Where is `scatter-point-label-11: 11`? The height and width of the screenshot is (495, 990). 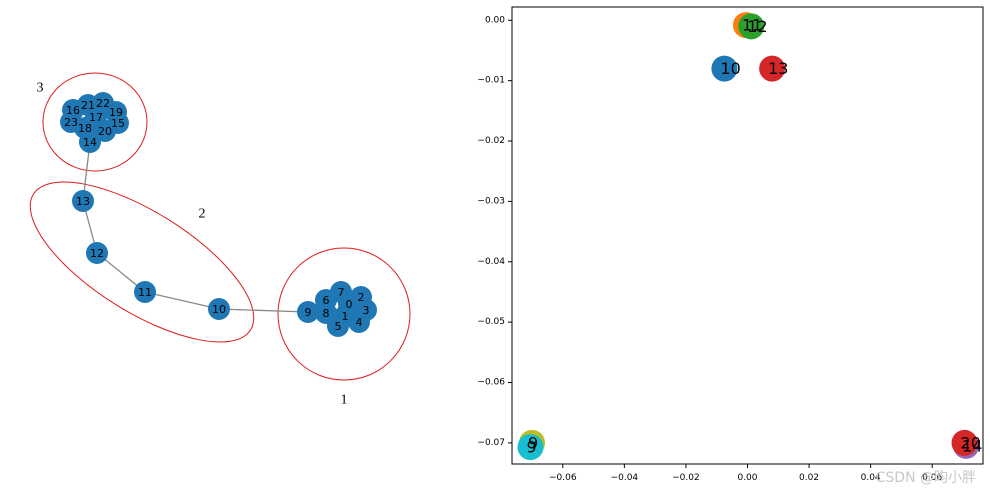 scatter-point-label-11: 11 is located at coordinates (752, 25).